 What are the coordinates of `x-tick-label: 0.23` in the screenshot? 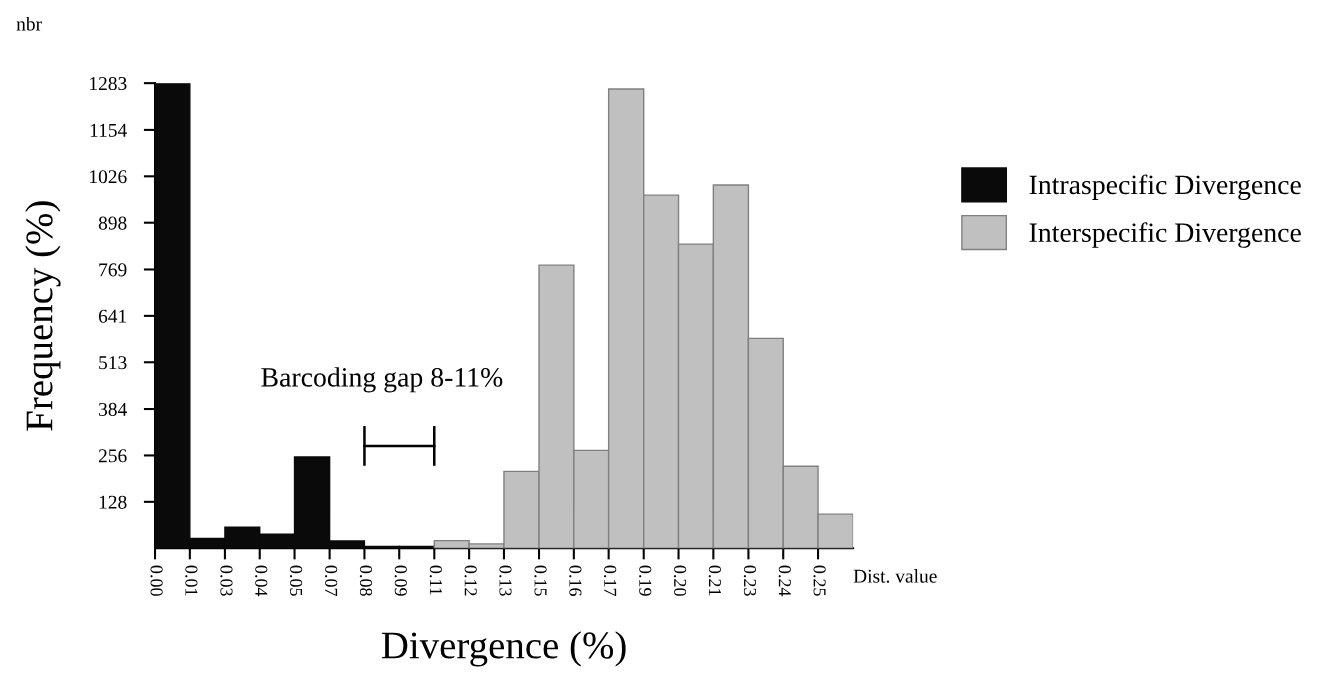 It's located at (750, 580).